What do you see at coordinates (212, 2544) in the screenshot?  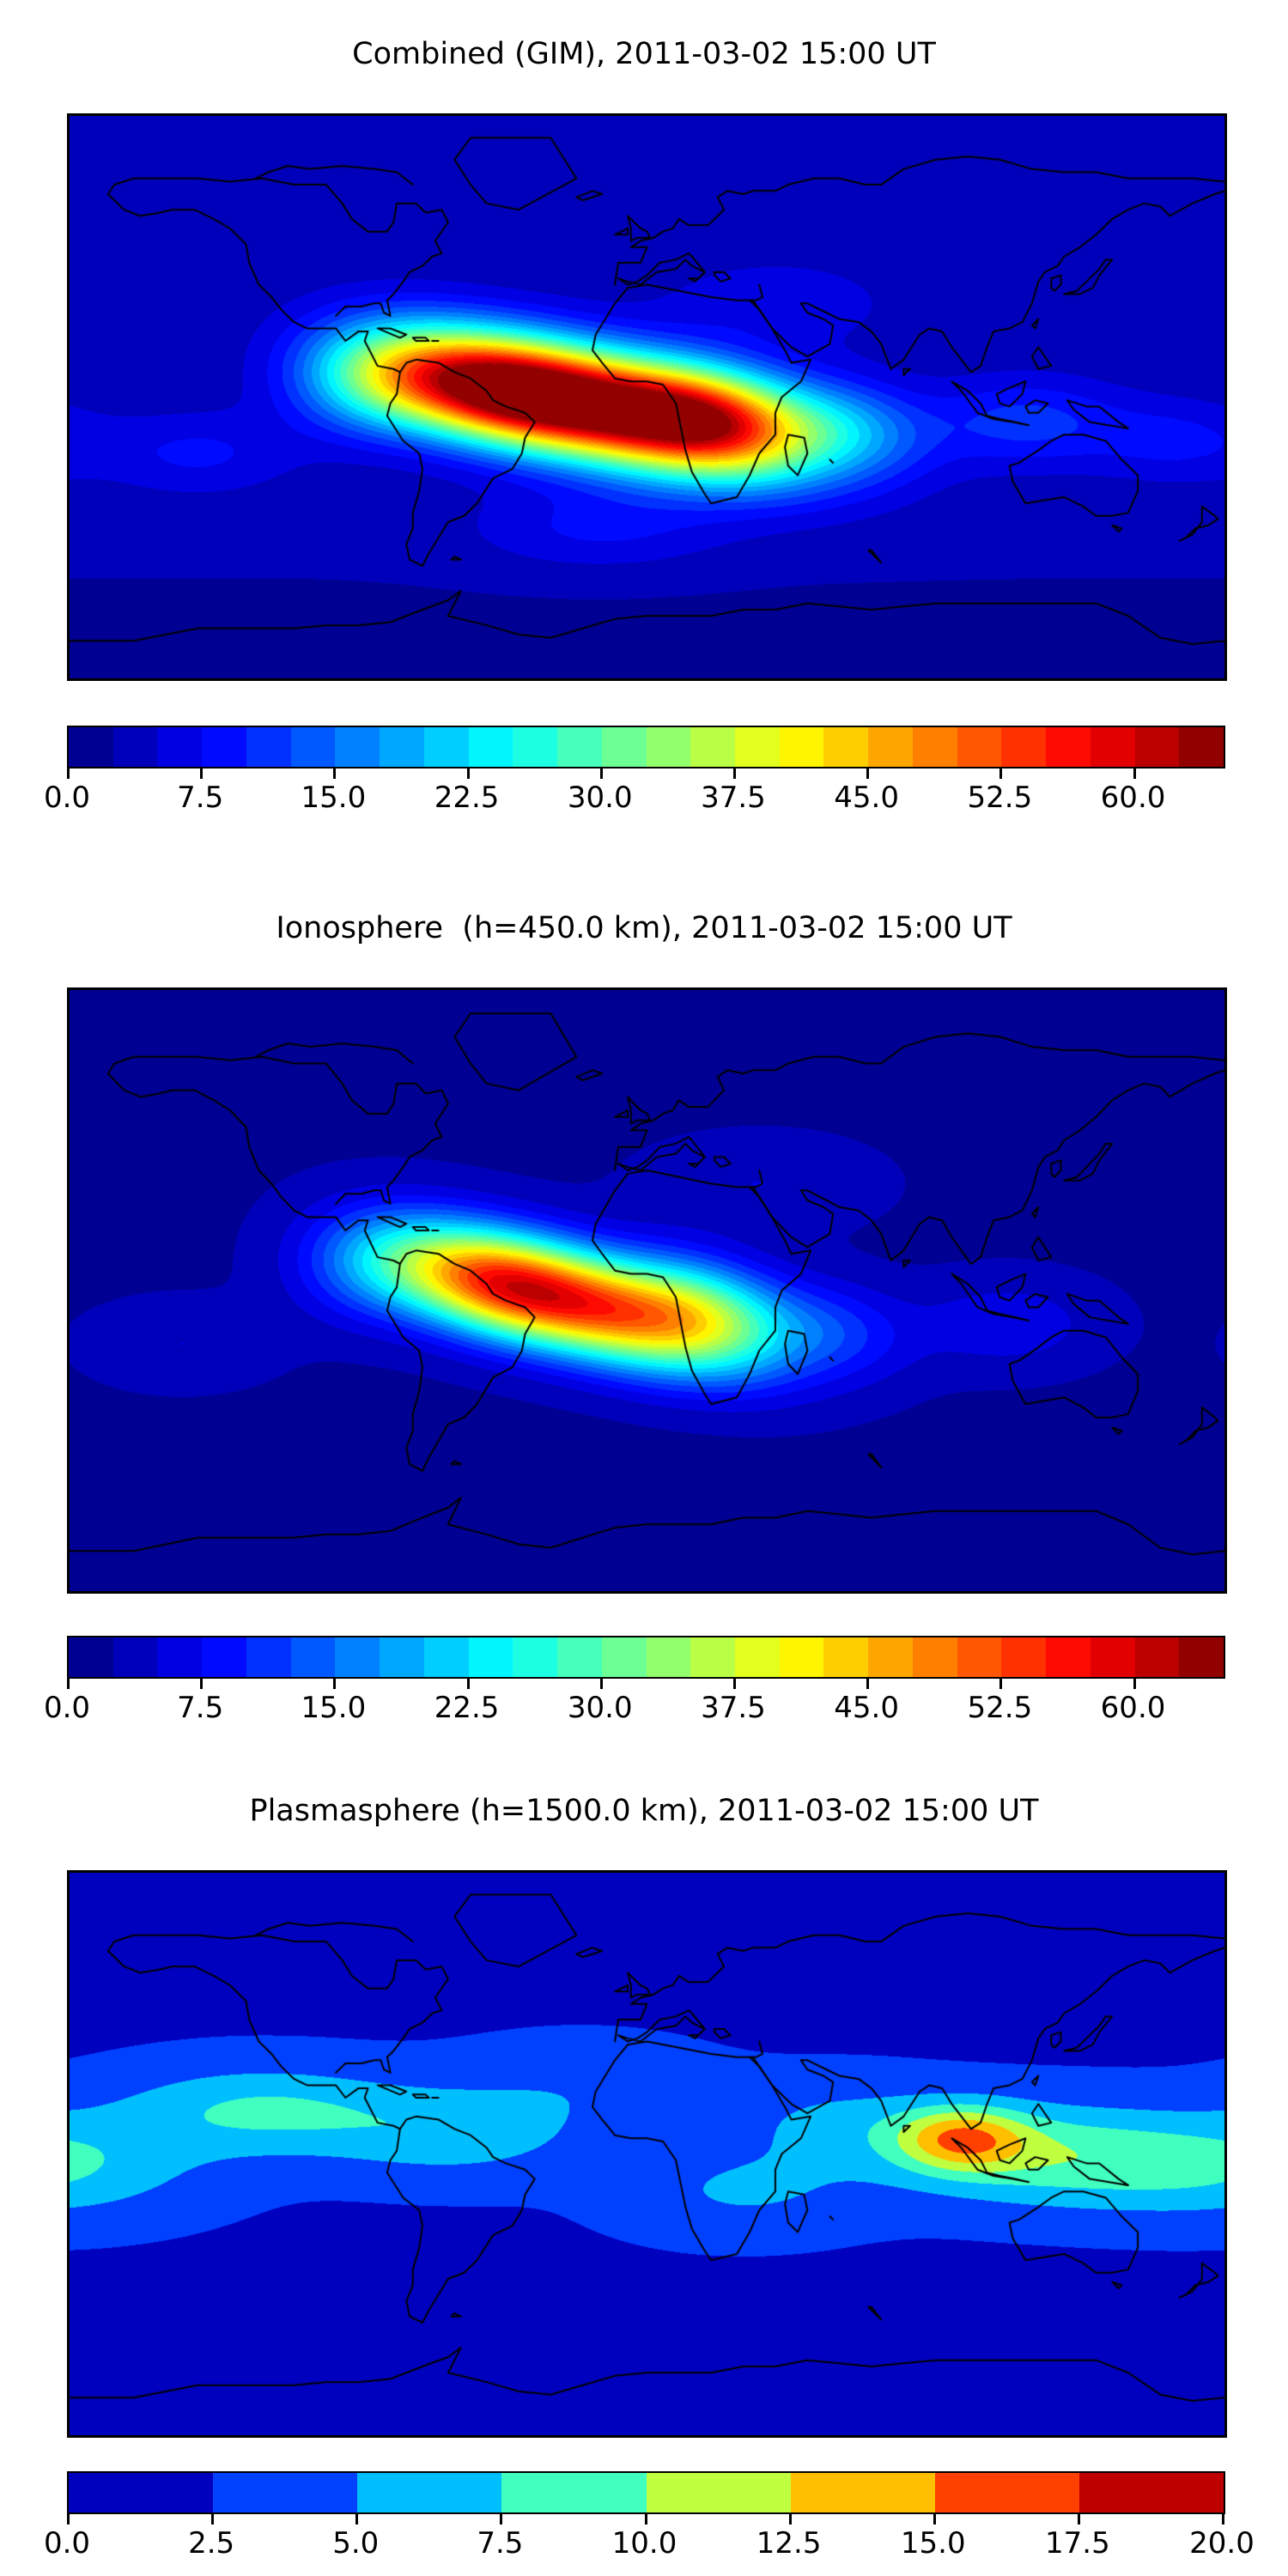 I see `colorbar-tick-label: 2.5` at bounding box center [212, 2544].